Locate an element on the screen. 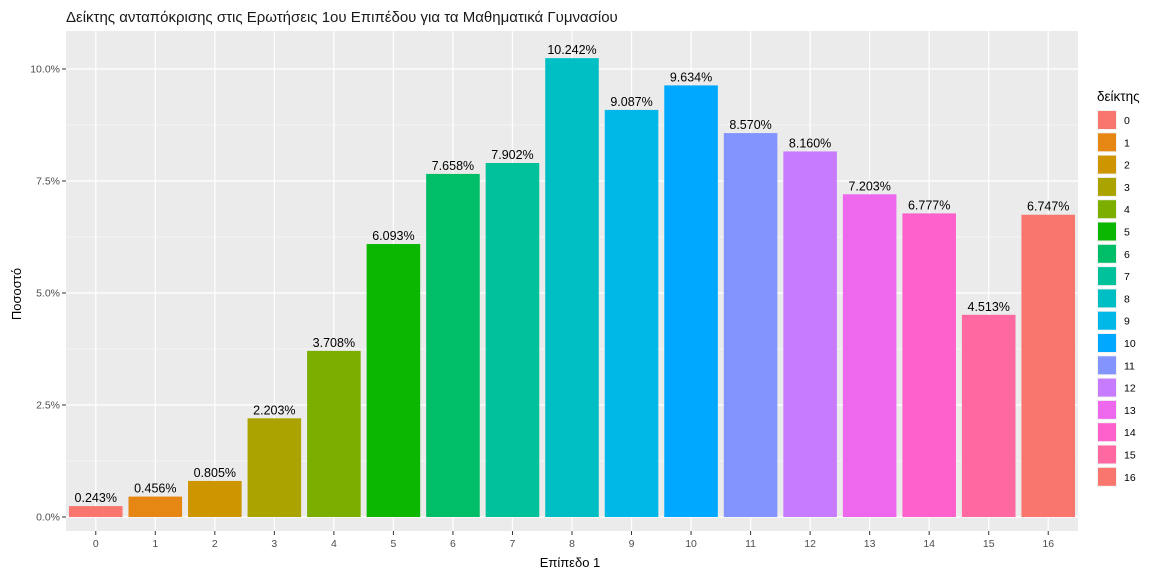 This screenshot has height=571, width=1149. x-tick-label-16: 16 is located at coordinates (1048, 544).